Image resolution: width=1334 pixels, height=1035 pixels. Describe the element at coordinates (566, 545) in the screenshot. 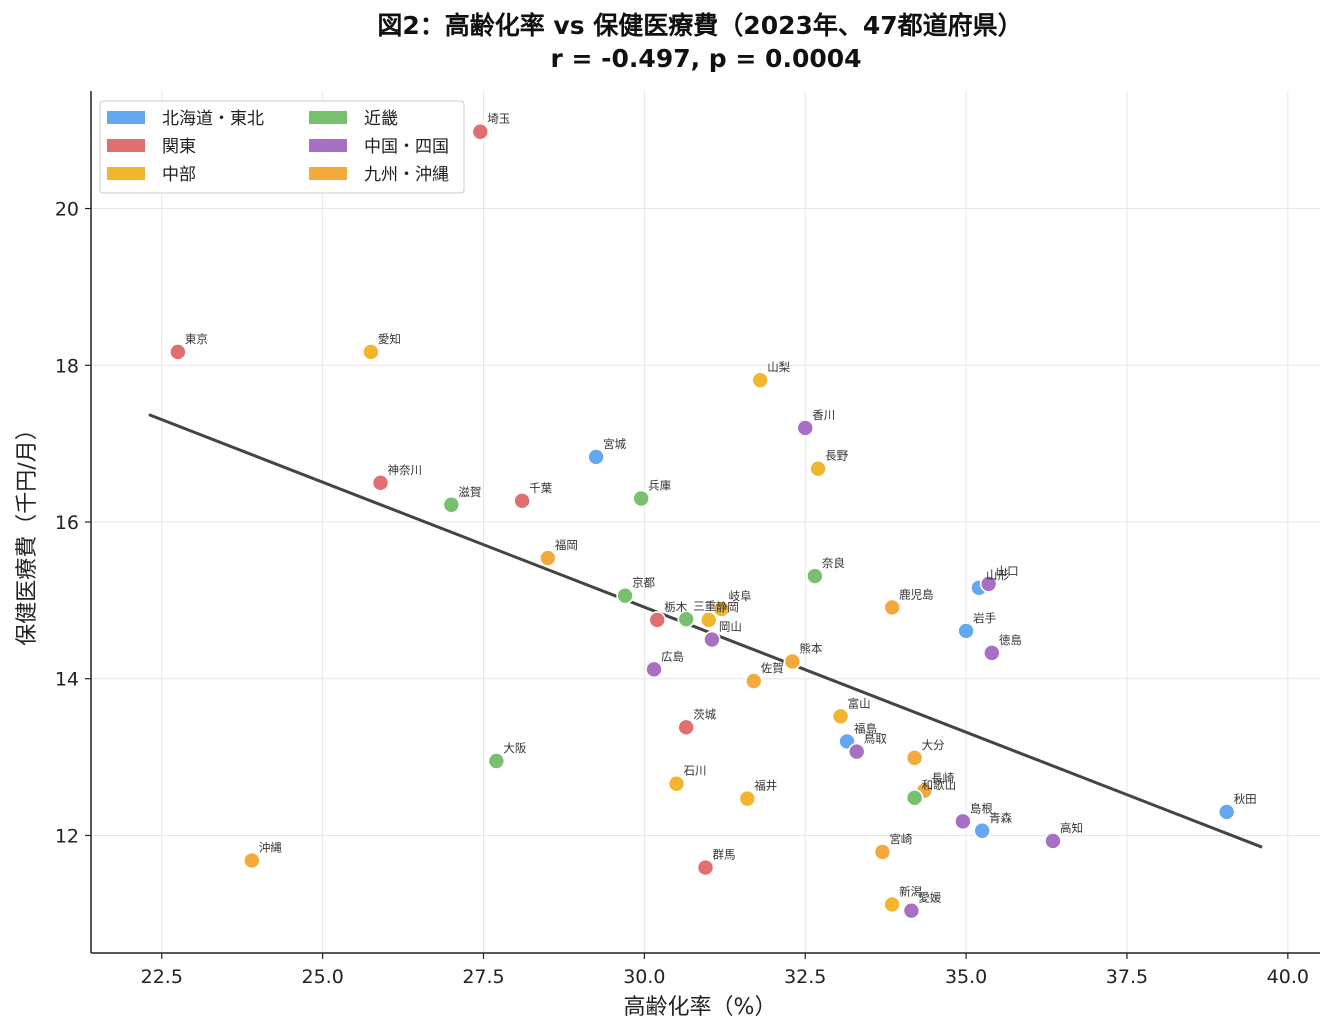

I see `point-label: 福岡` at that location.